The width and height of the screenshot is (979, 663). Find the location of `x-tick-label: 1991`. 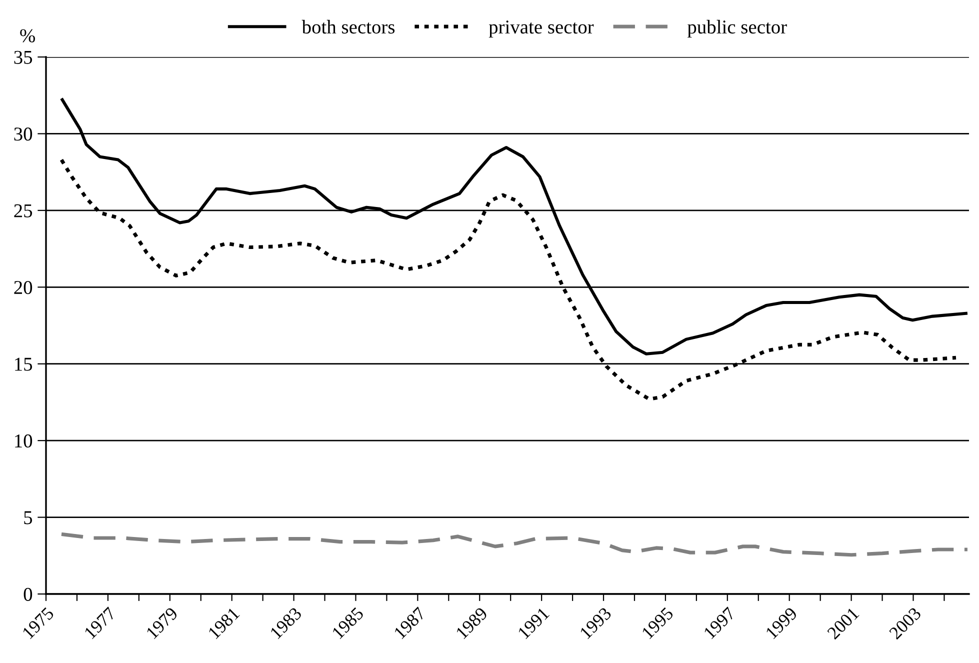

x-tick-label: 1991 is located at coordinates (534, 623).